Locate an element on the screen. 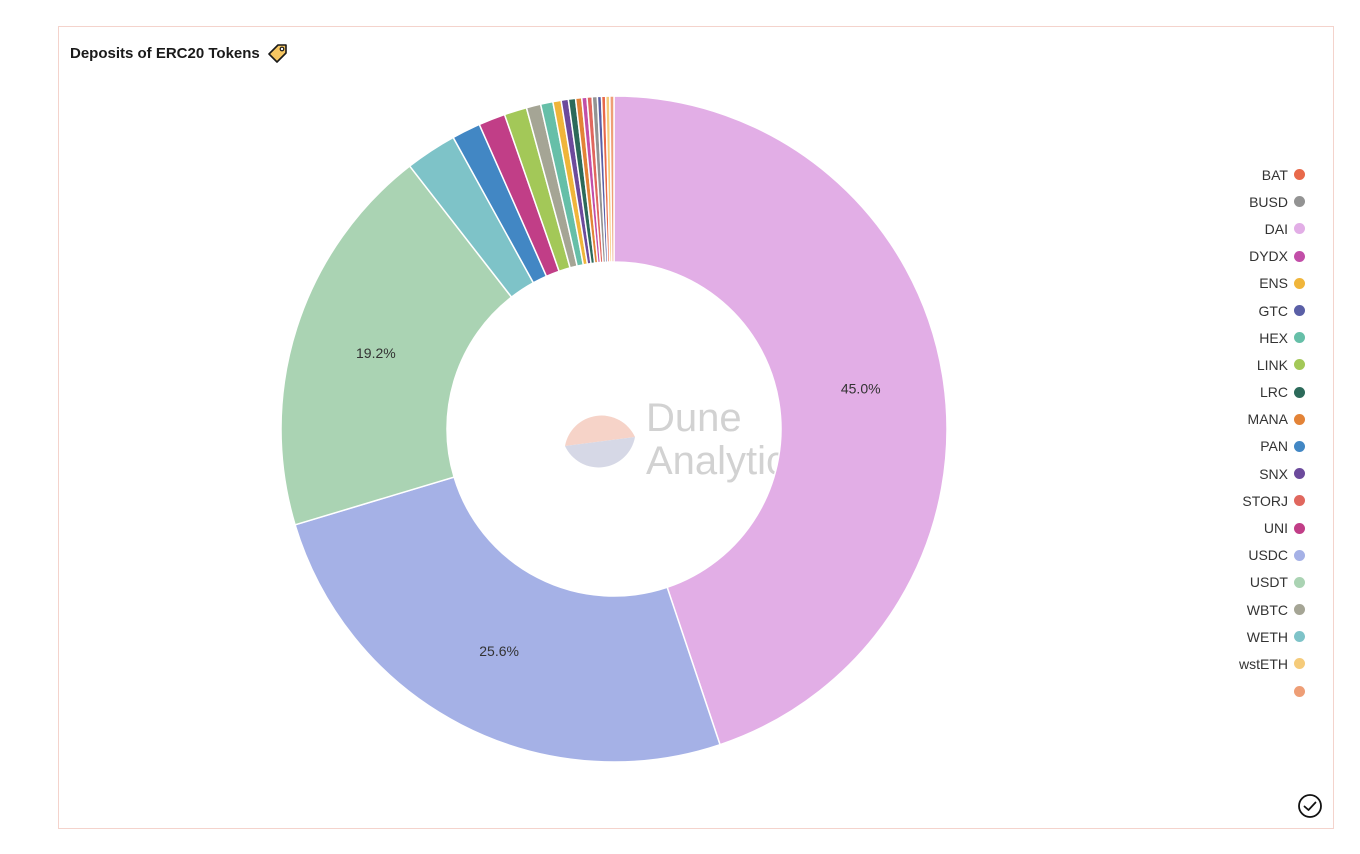 The width and height of the screenshot is (1360, 854). legend-item-gtc: GTC is located at coordinates (1272, 310).